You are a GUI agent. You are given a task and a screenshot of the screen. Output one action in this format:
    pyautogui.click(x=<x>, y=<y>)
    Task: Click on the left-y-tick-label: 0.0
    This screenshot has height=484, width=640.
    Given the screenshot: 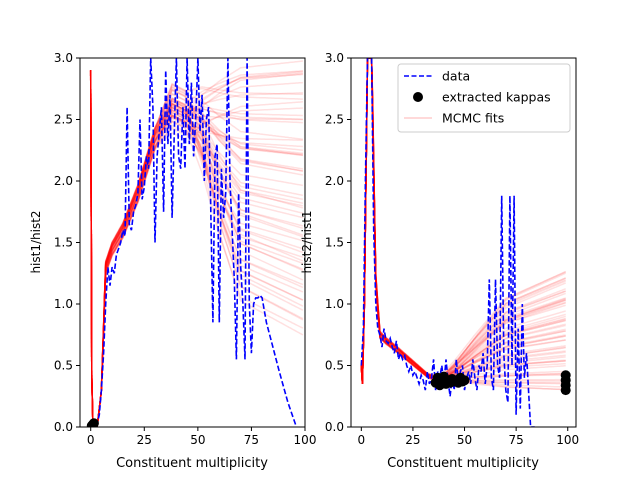 What is the action you would take?
    pyautogui.click(x=63, y=427)
    